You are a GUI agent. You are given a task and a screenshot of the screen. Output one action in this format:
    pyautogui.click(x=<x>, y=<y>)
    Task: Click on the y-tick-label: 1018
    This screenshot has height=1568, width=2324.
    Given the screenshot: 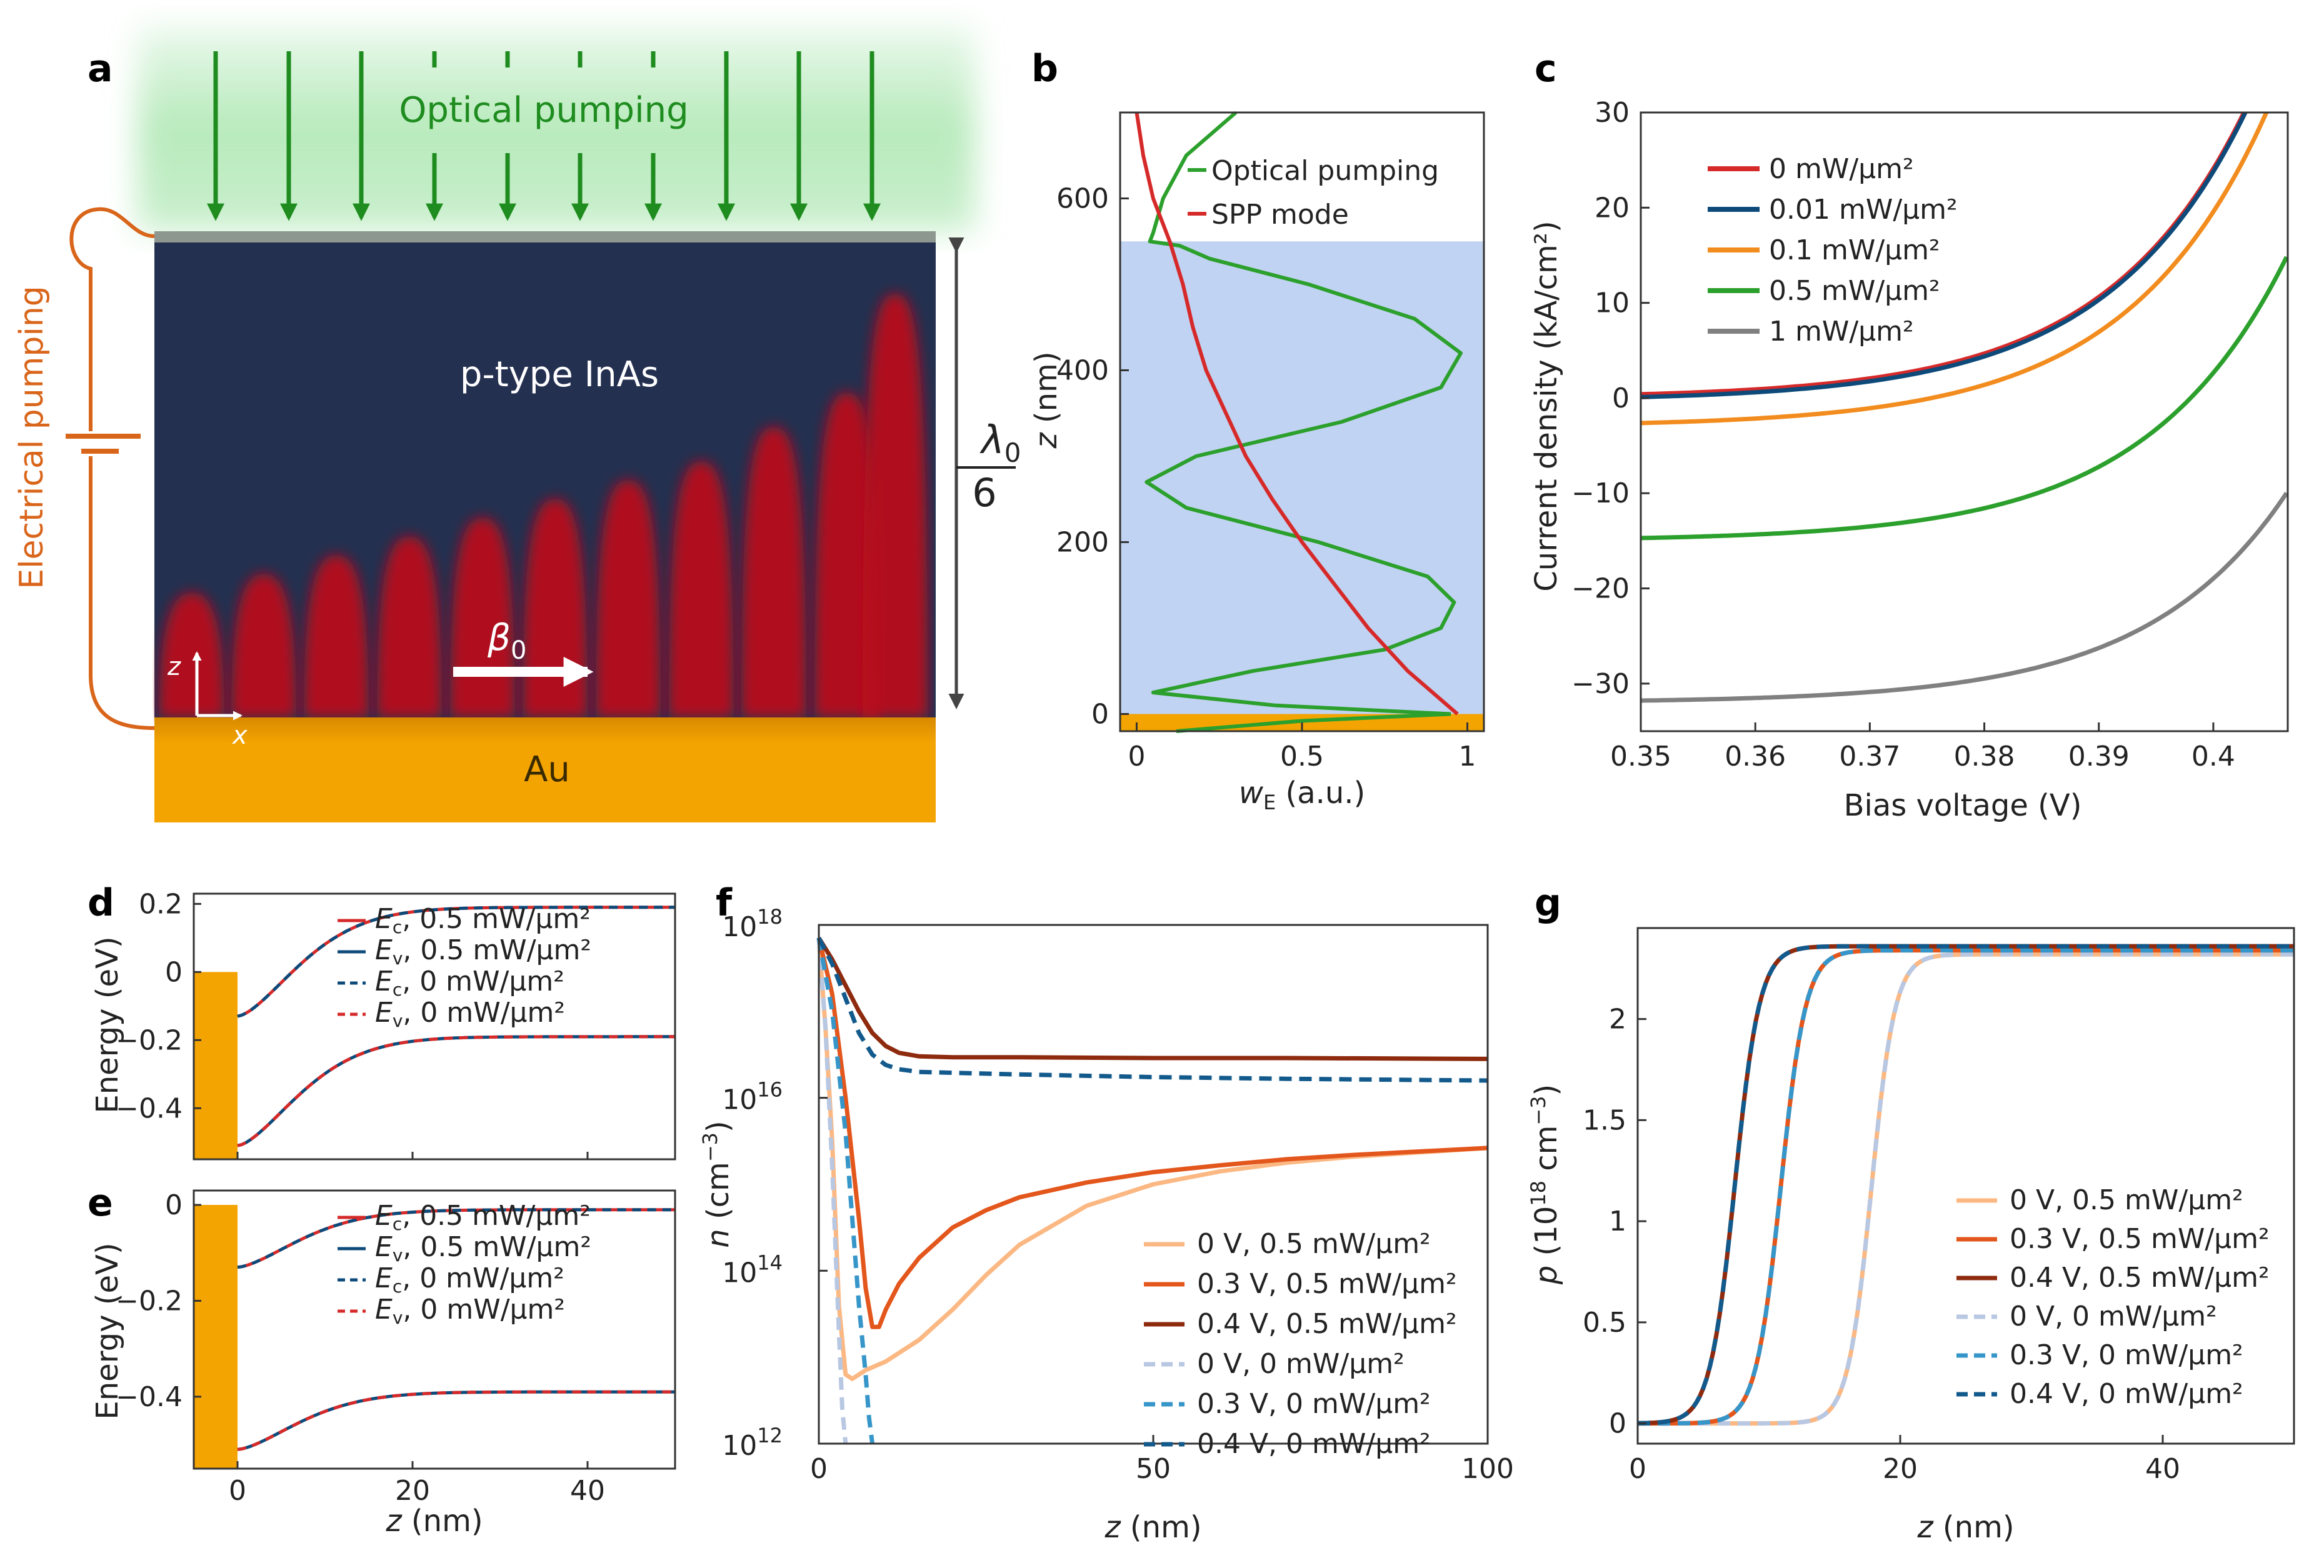 What is the action you would take?
    pyautogui.click(x=752, y=924)
    